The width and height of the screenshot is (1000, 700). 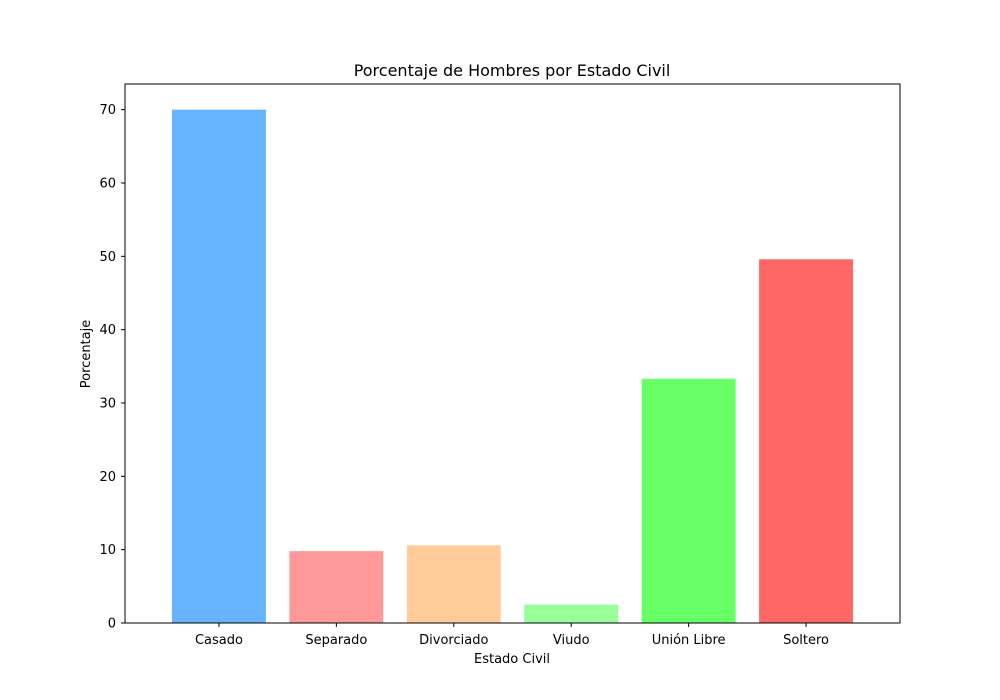 What do you see at coordinates (336, 587) in the screenshot?
I see `bar-separado` at bounding box center [336, 587].